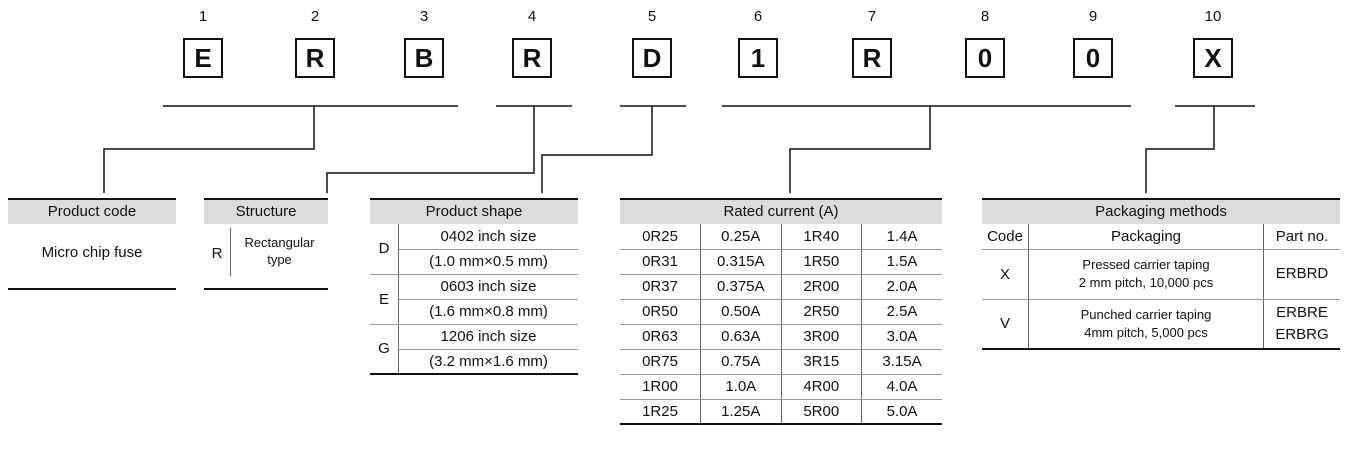 Image resolution: width=1348 pixels, height=476 pixels. I want to click on packaging-part-no: ERBRD, so click(1301, 274).